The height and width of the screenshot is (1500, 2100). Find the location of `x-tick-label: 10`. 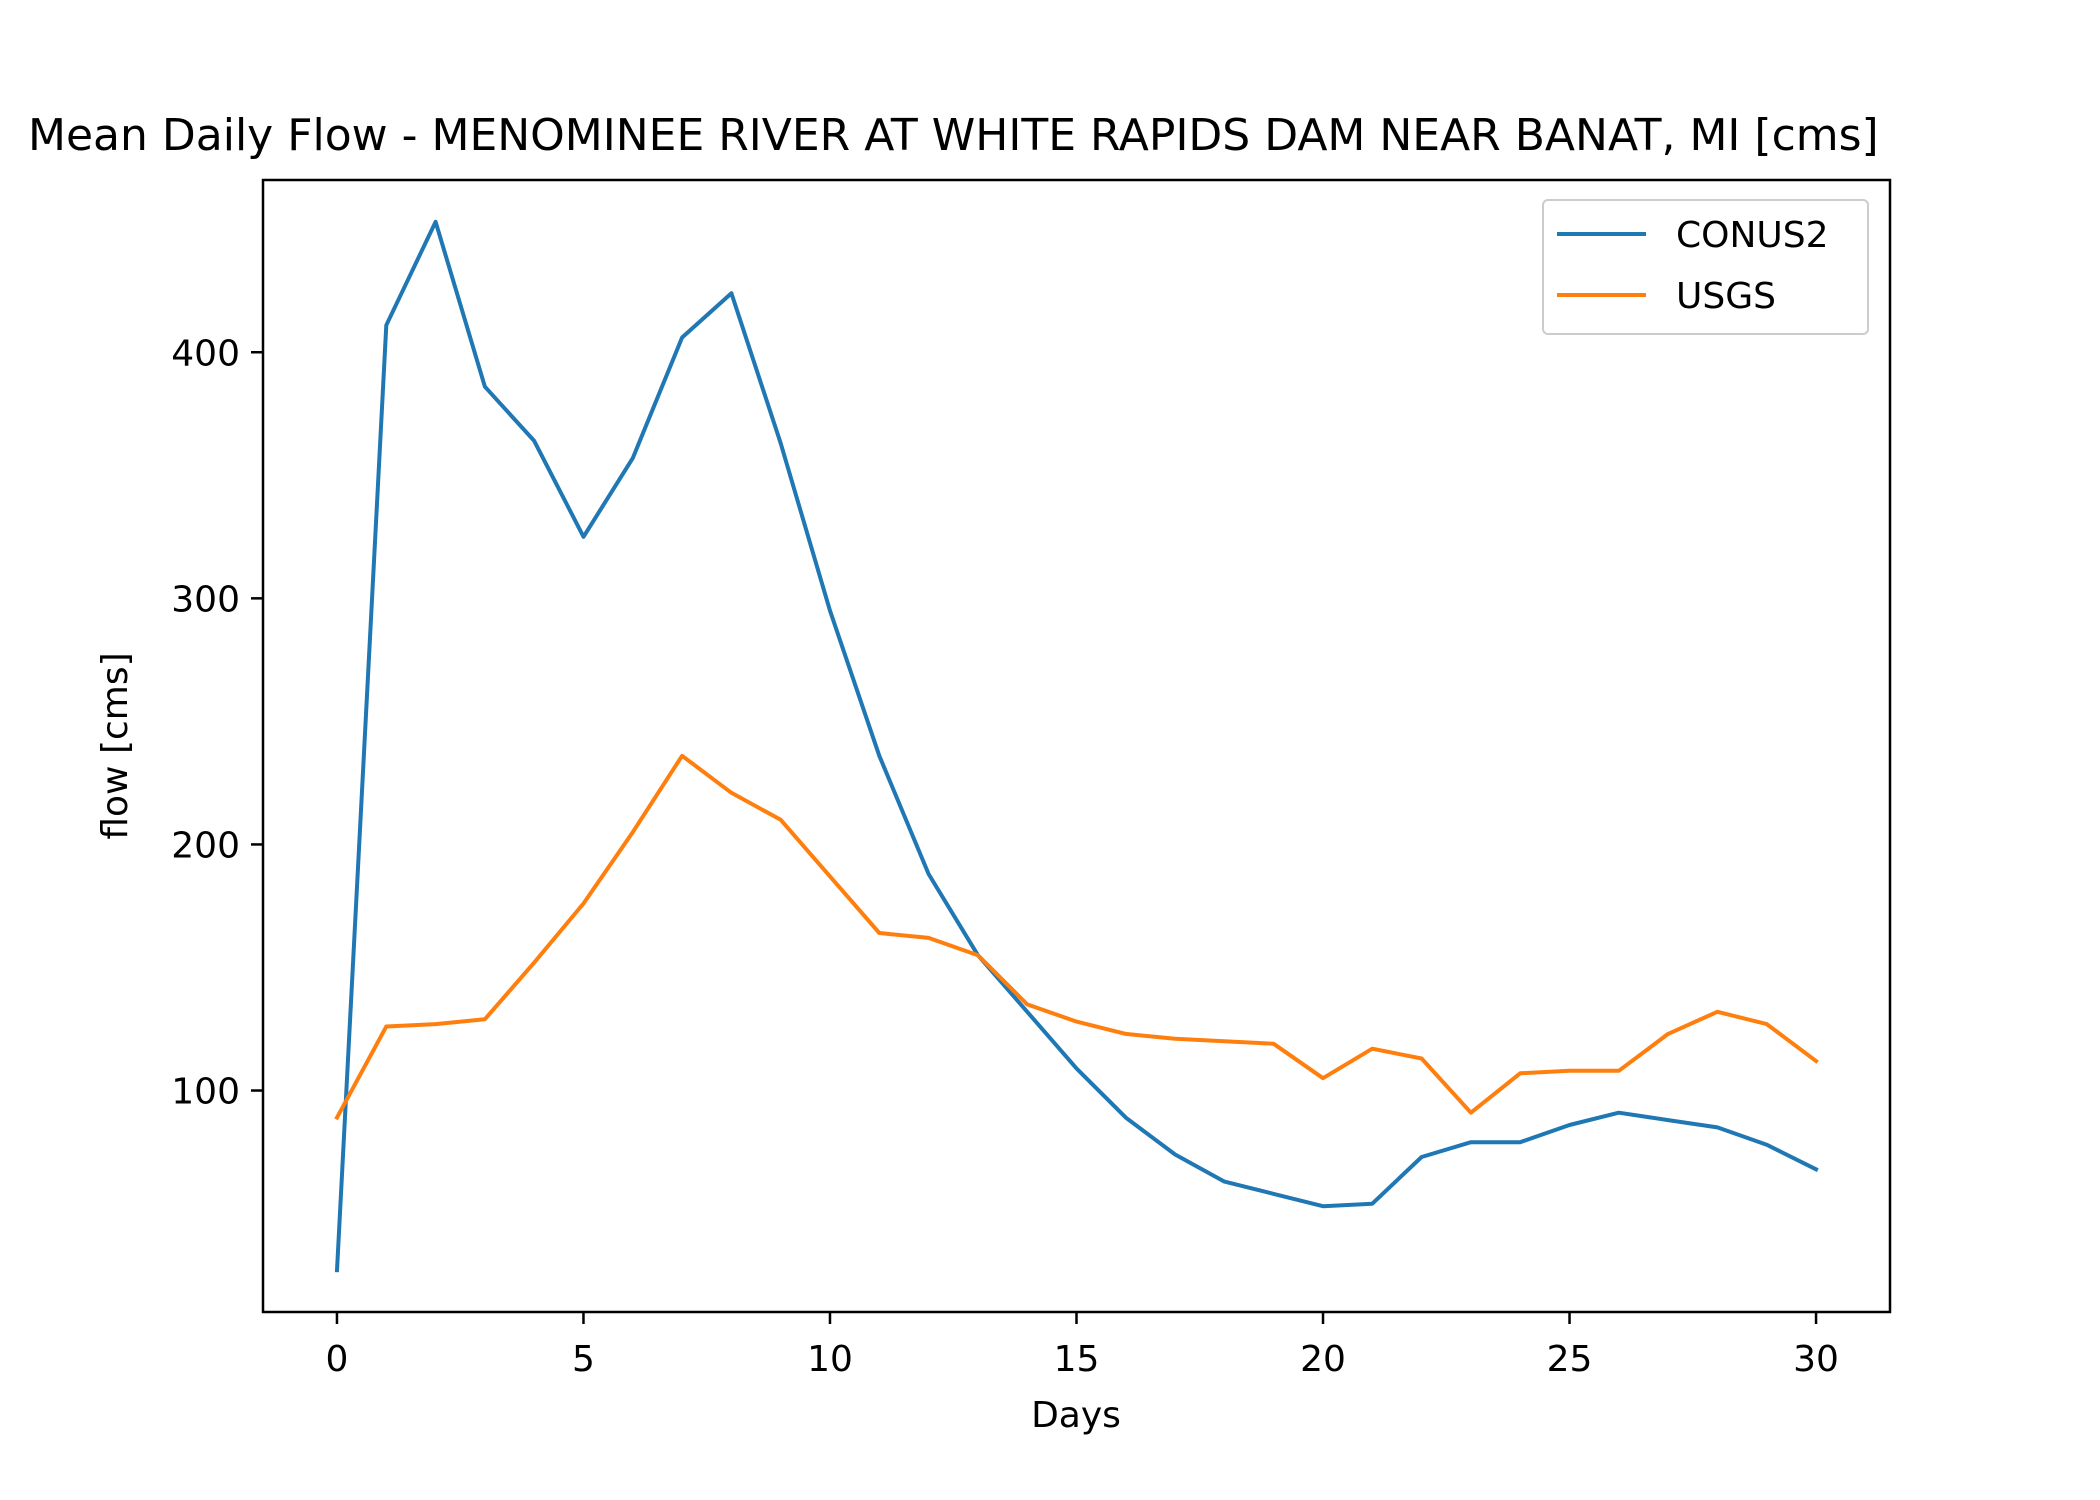

x-tick-label: 10 is located at coordinates (830, 1359).